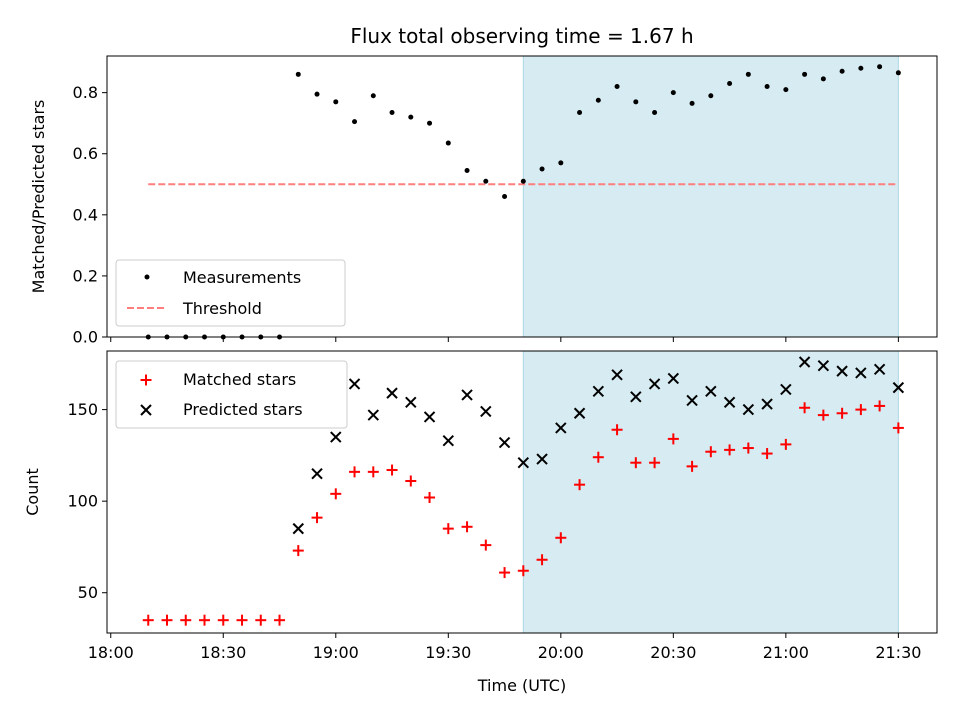 This screenshot has width=960, height=720. Describe the element at coordinates (88, 592) in the screenshot. I see `y-tick-label: 50` at that location.